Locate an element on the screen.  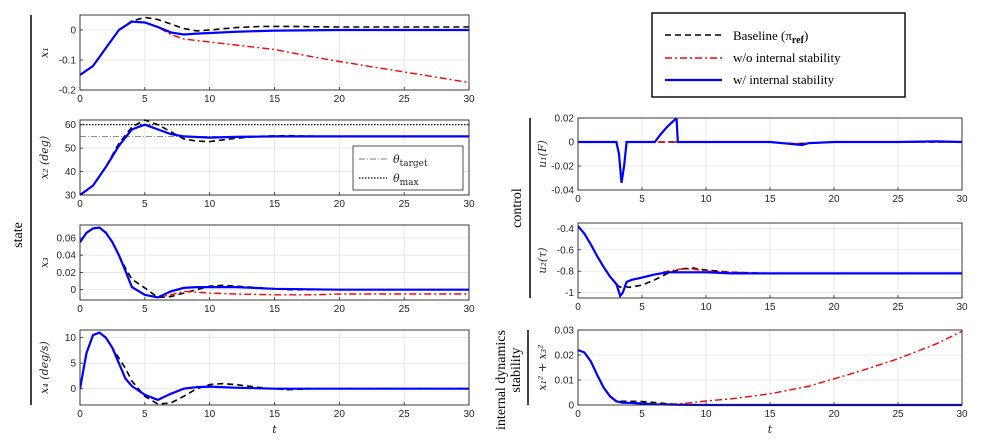
panel-x1: 0 5 10 15 20 25 30 0 -0.1 -0.2 x₁ is located at coordinates (256, 59).